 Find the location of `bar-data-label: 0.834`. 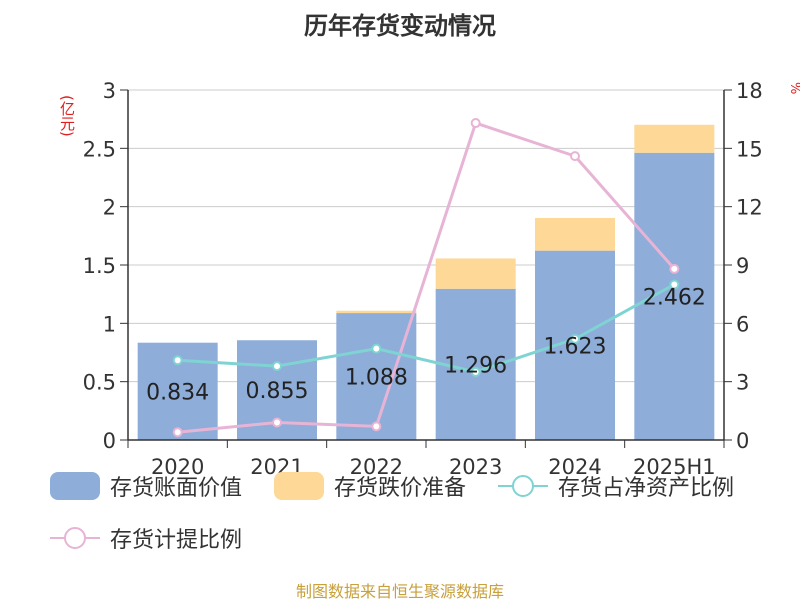

bar-data-label: 0.834 is located at coordinates (177, 392).